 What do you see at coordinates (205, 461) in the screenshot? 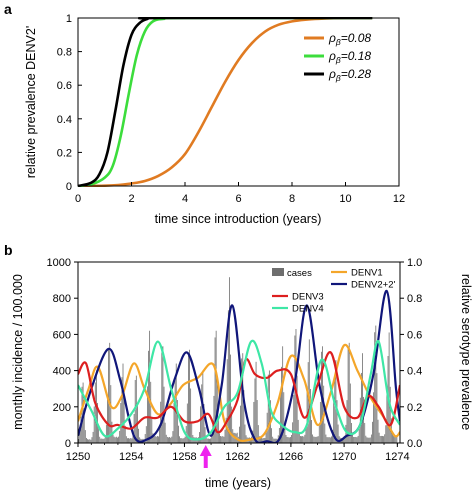
I see `arrow-up-icon-shaft` at bounding box center [205, 461].